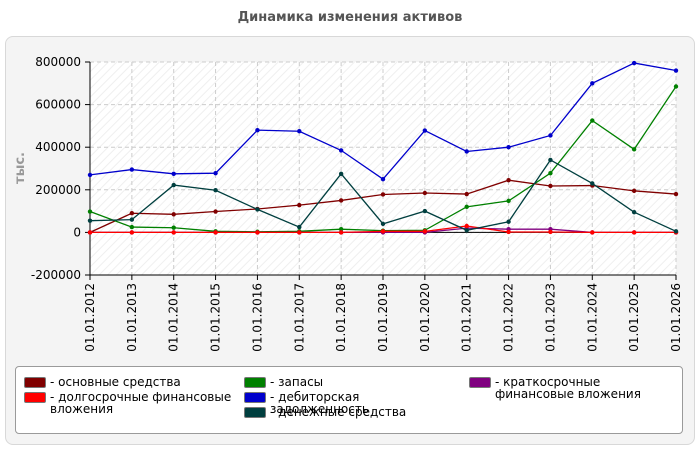 Image resolution: width=700 pixels, height=450 pixels. I want to click on legend-item: - долгосрочные финансовые вложения, so click(131, 403).